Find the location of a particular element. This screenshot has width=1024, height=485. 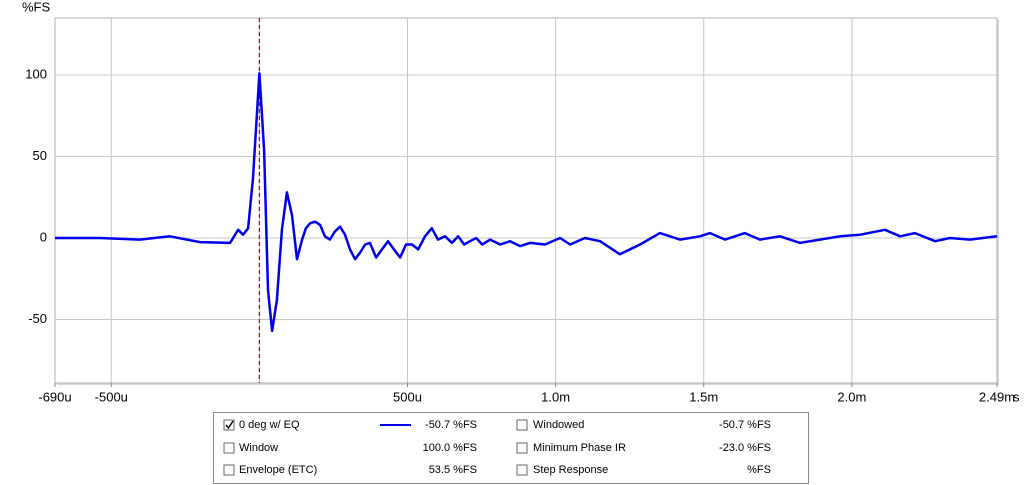

legend-label: Step Response is located at coordinates (570, 470).